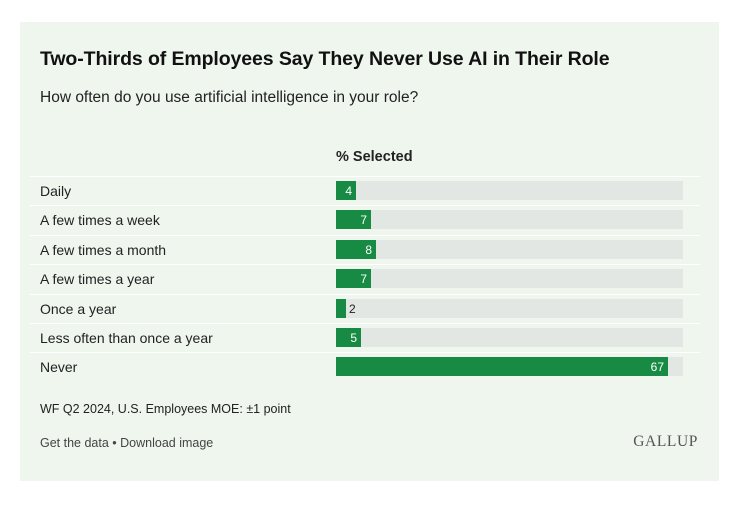 Image resolution: width=746 pixels, height=509 pixels. What do you see at coordinates (509, 308) in the screenshot?
I see `bar-track: 2` at bounding box center [509, 308].